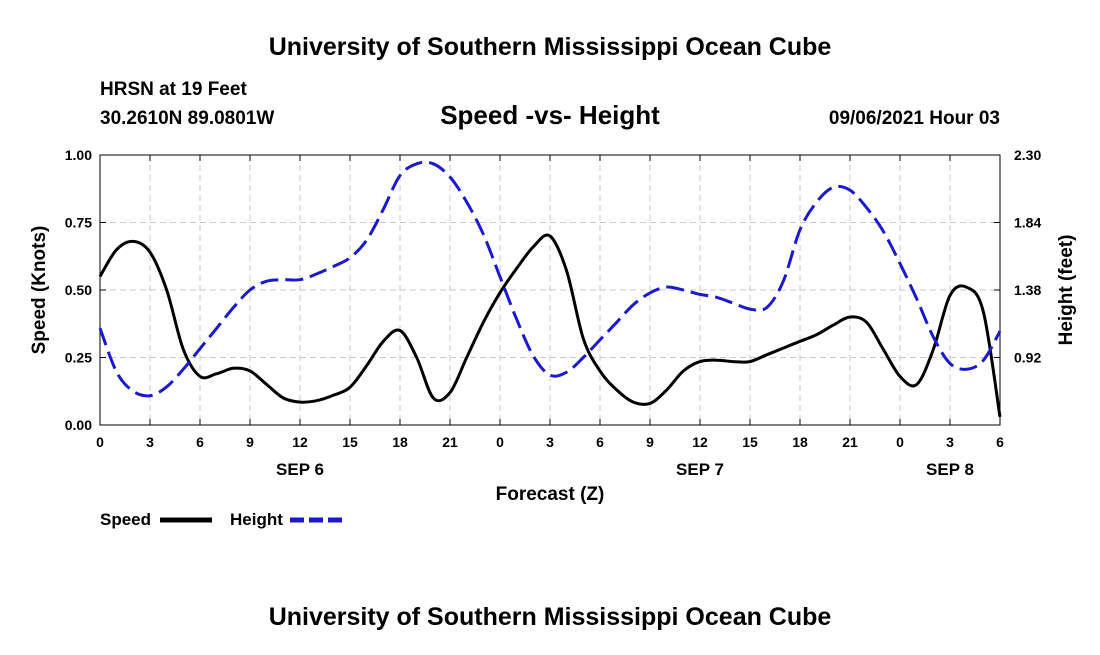 The height and width of the screenshot is (655, 1100). What do you see at coordinates (78, 290) in the screenshot?
I see `y-left-tick-label: 0.50` at bounding box center [78, 290].